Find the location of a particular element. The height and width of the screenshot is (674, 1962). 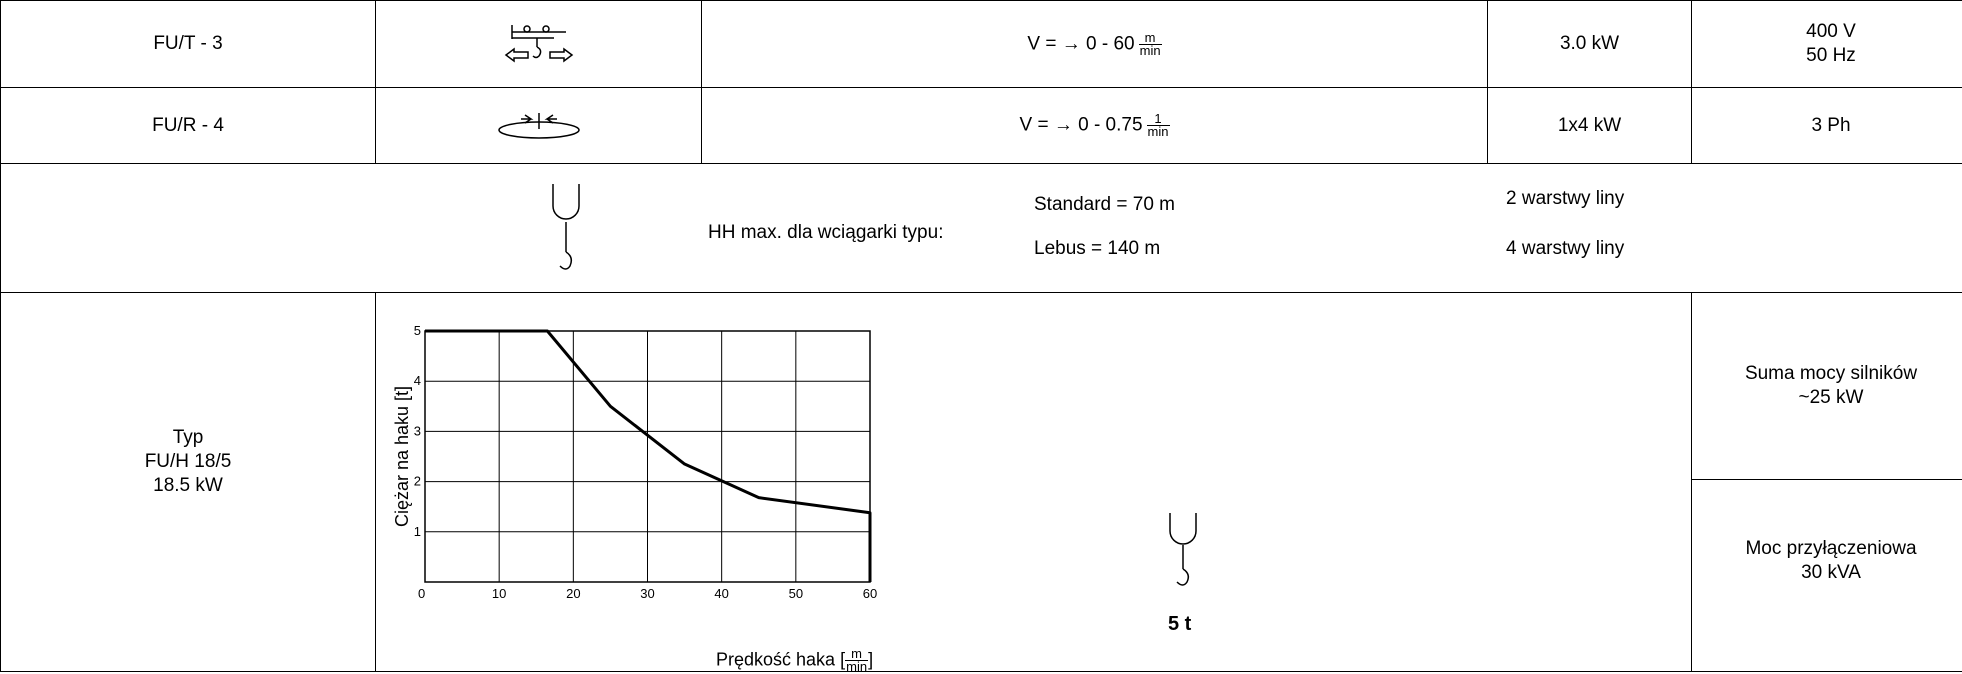

row4-connection-power-cell: Moc przyłączeniowa 30 kVA is located at coordinates (1826, 575).